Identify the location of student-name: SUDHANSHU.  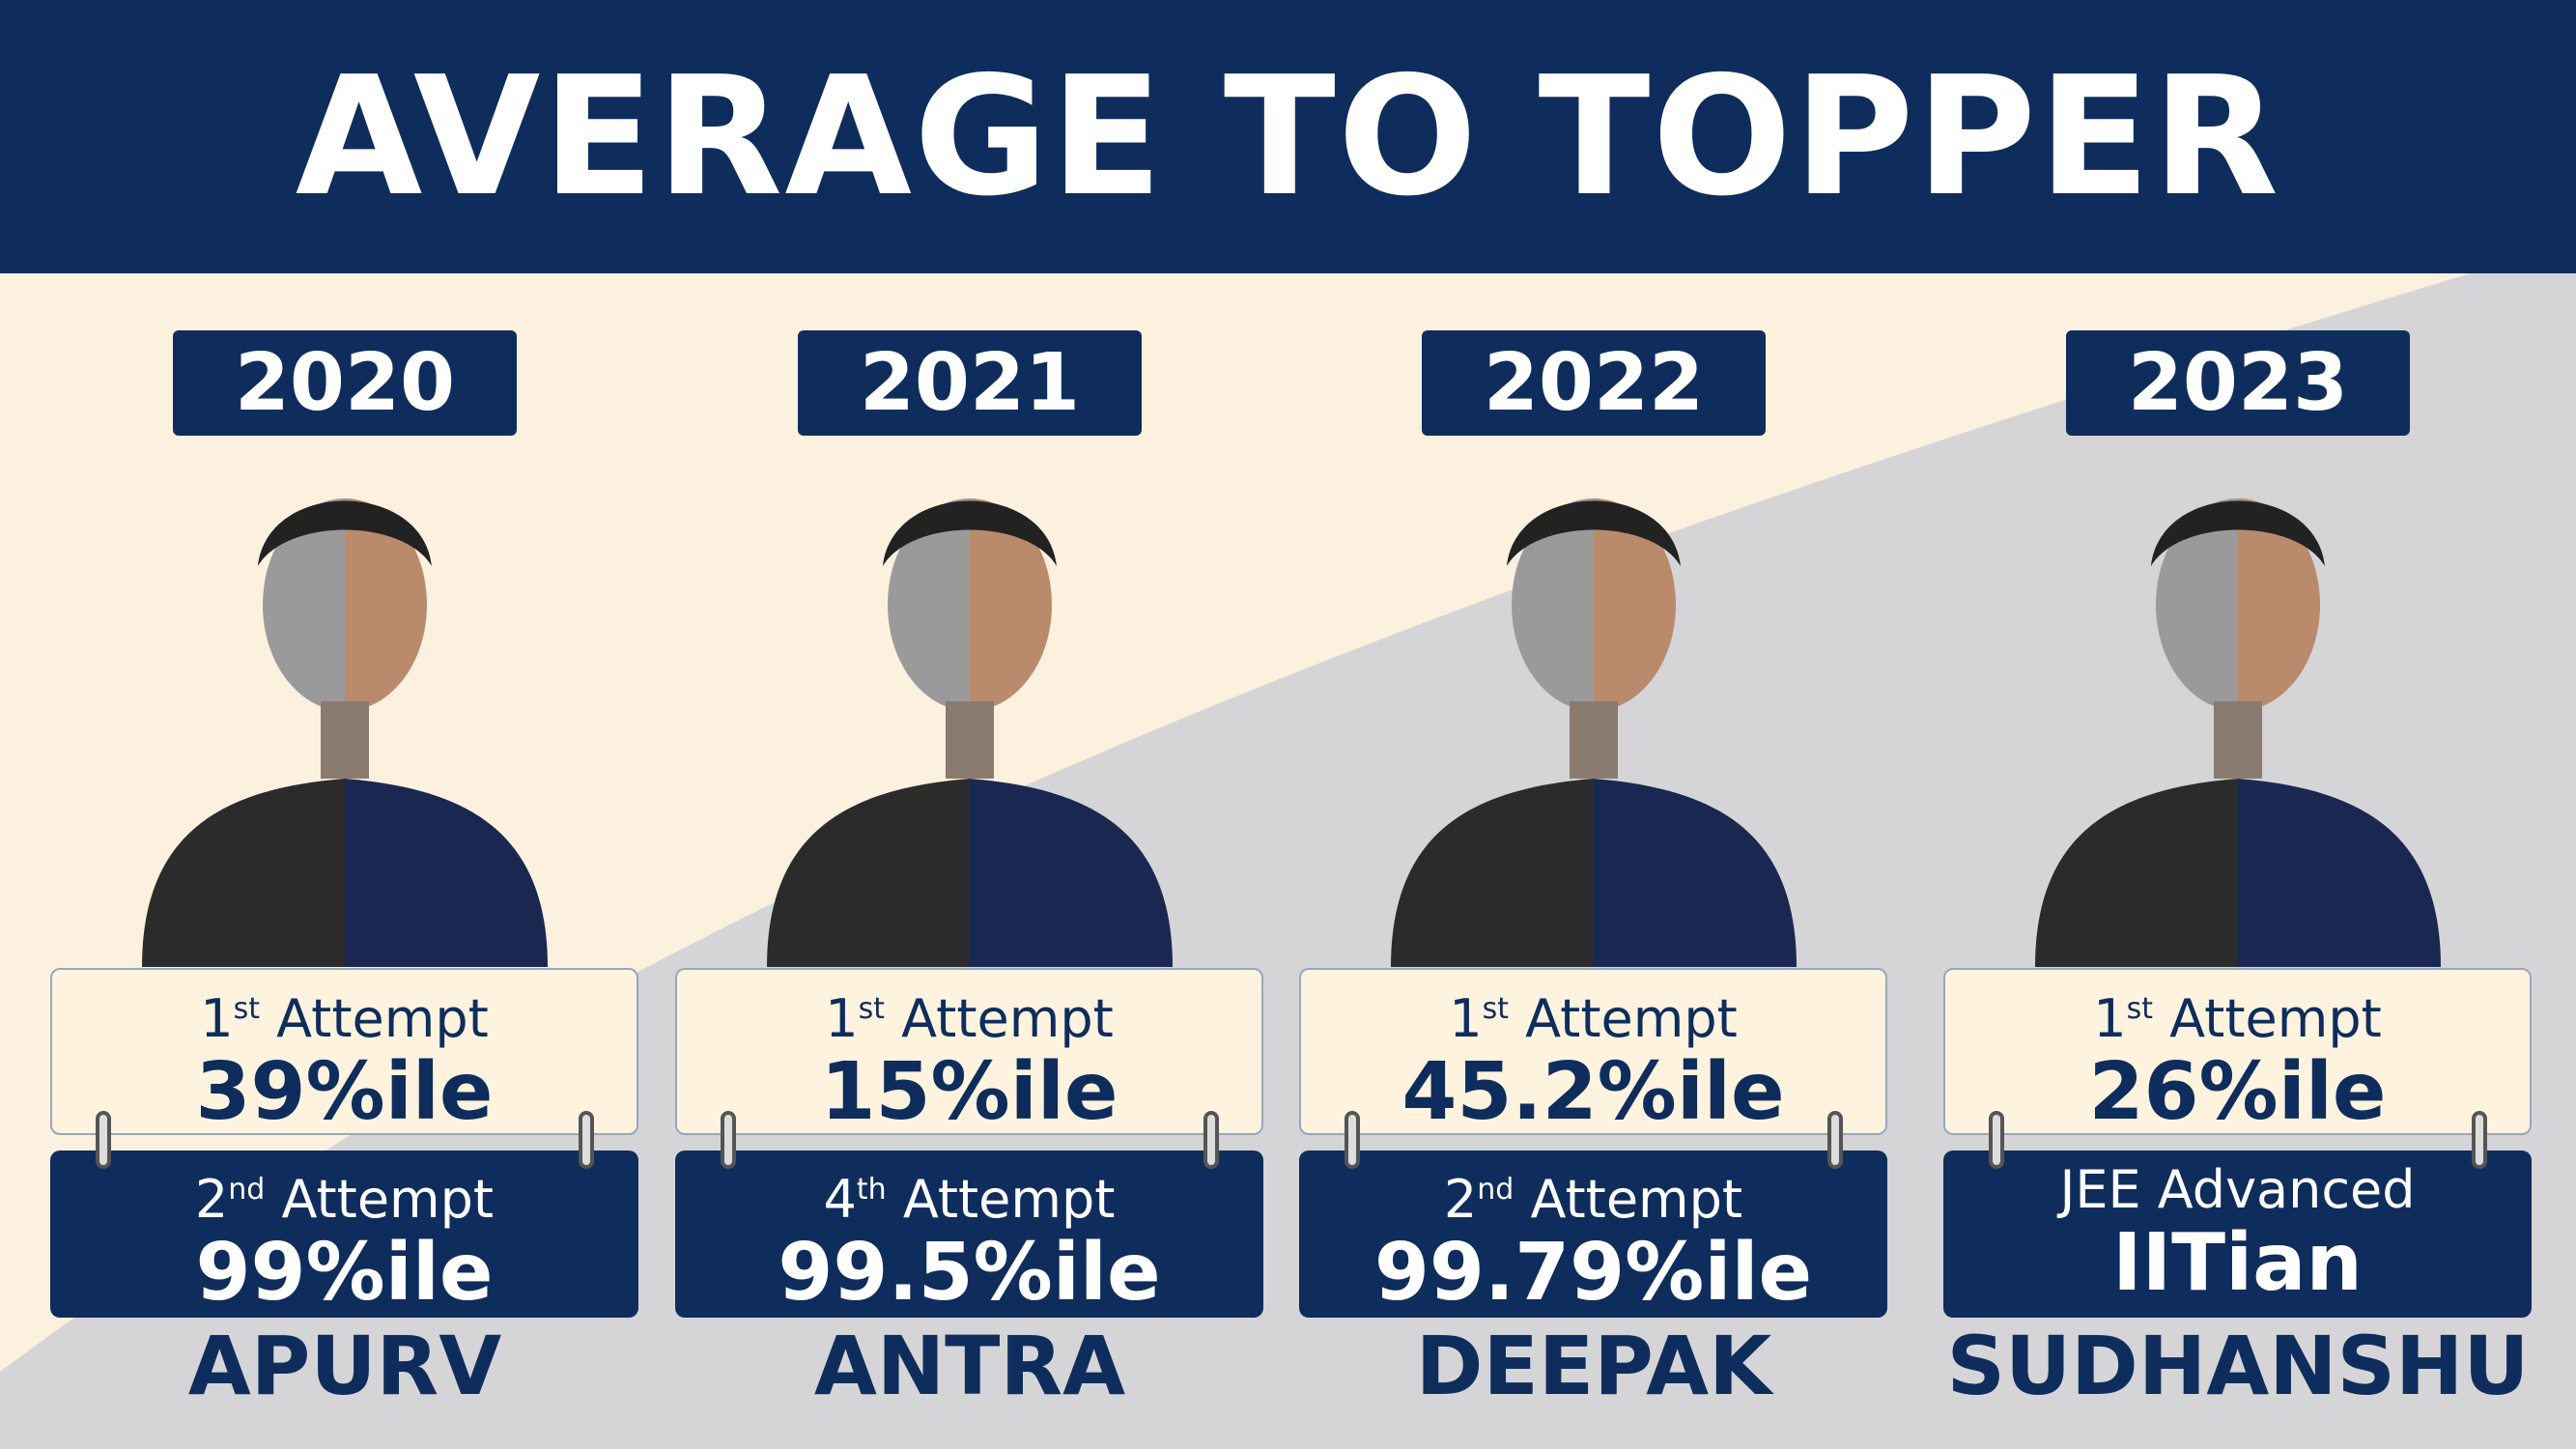
(2238, 1366).